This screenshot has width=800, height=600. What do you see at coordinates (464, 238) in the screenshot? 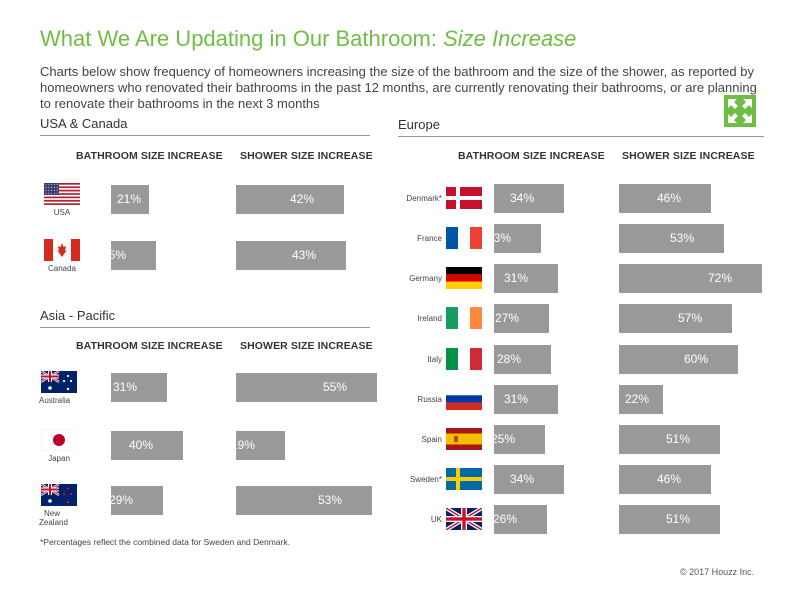
I see `france-flag-icon` at bounding box center [464, 238].